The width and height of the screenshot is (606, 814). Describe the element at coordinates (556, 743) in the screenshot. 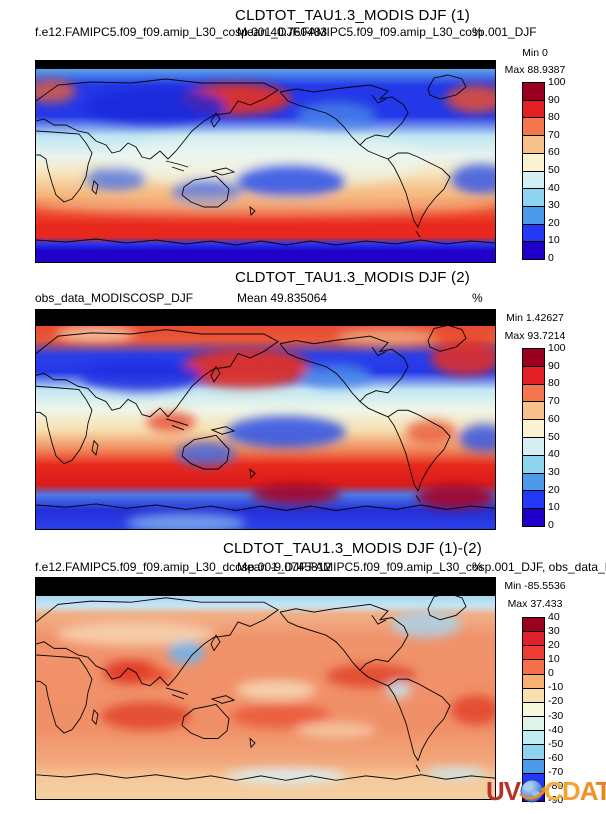

I see `colorbar-tick-label: -50` at that location.